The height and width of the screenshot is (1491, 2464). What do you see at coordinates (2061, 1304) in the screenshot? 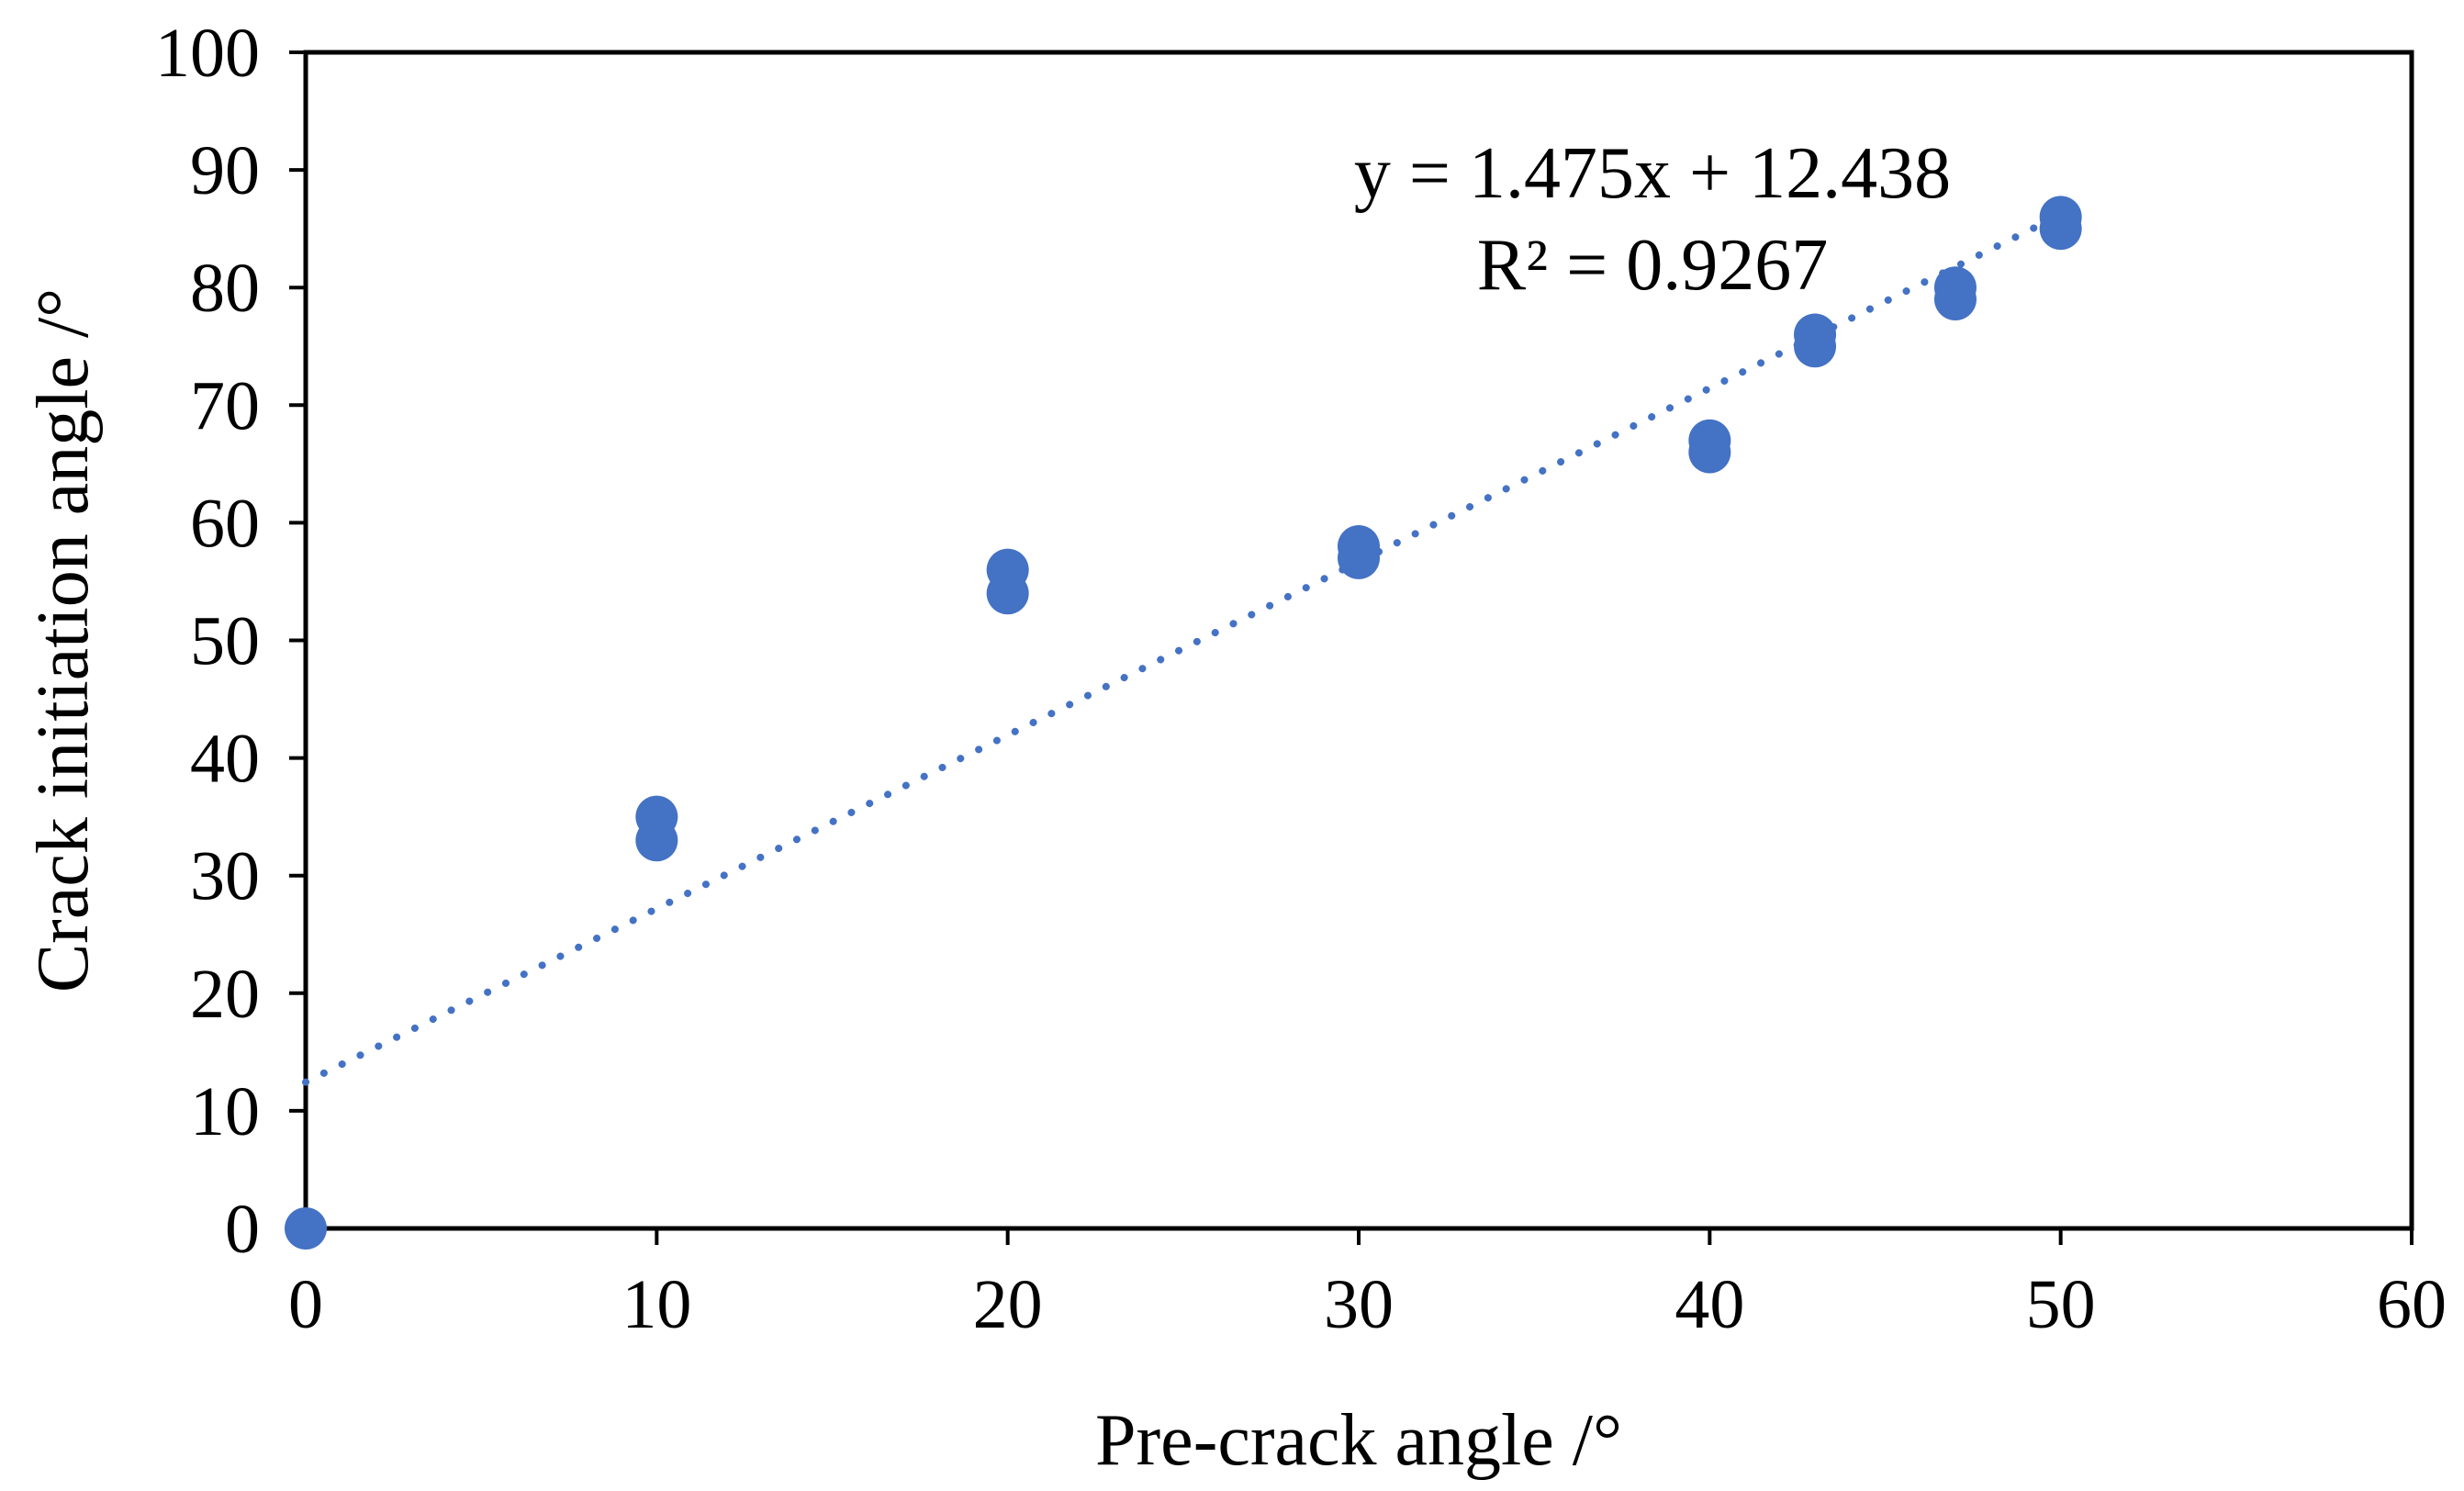
I see `x-tick-label: 50` at bounding box center [2061, 1304].